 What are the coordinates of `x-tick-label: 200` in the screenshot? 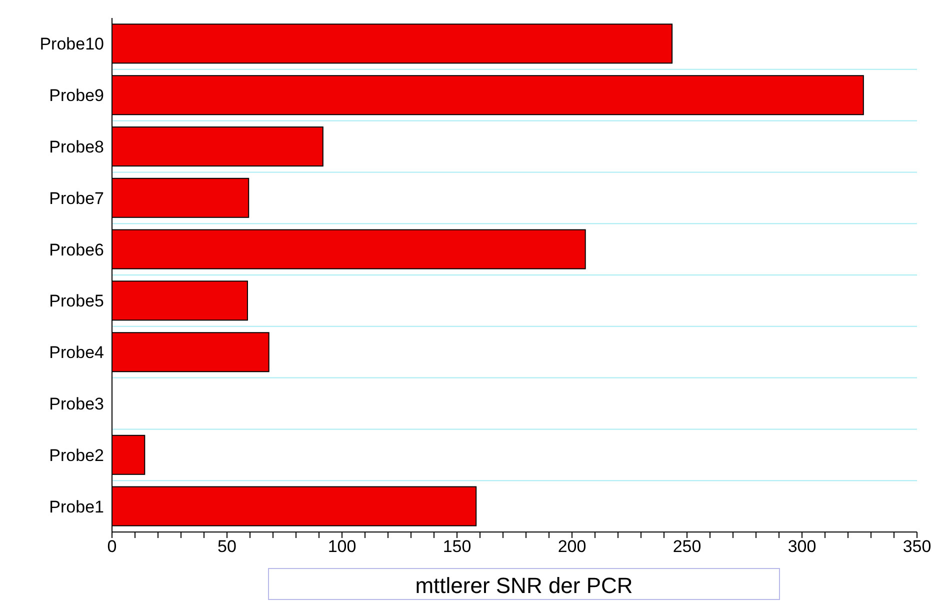 It's located at (572, 546).